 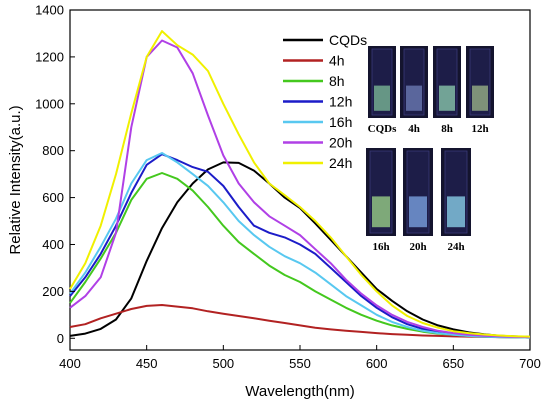 What do you see at coordinates (348, 40) in the screenshot?
I see `legend-label-cqds: CQDs` at bounding box center [348, 40].